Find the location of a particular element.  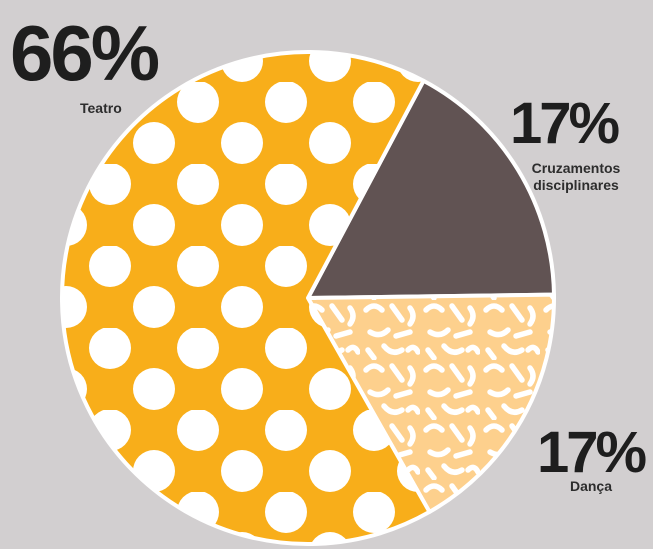

value-label-danca: 17% is located at coordinates (592, 452).